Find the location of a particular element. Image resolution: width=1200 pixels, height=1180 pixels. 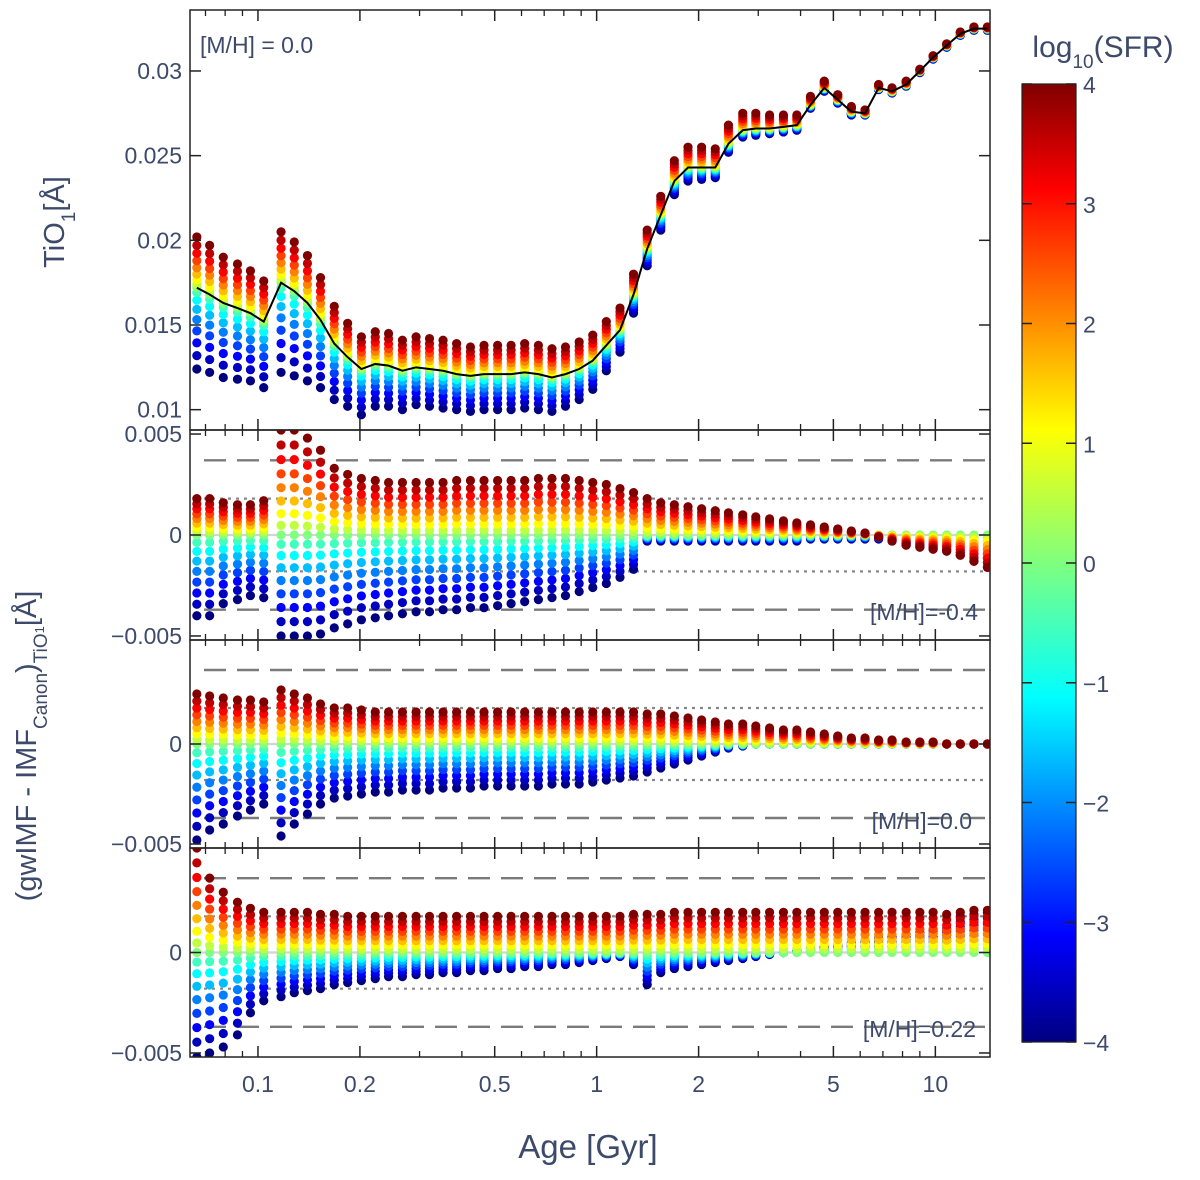

panel-diff-m04: −0.005 0 0.005 [M/H]=-0.4 is located at coordinates (551, 535).